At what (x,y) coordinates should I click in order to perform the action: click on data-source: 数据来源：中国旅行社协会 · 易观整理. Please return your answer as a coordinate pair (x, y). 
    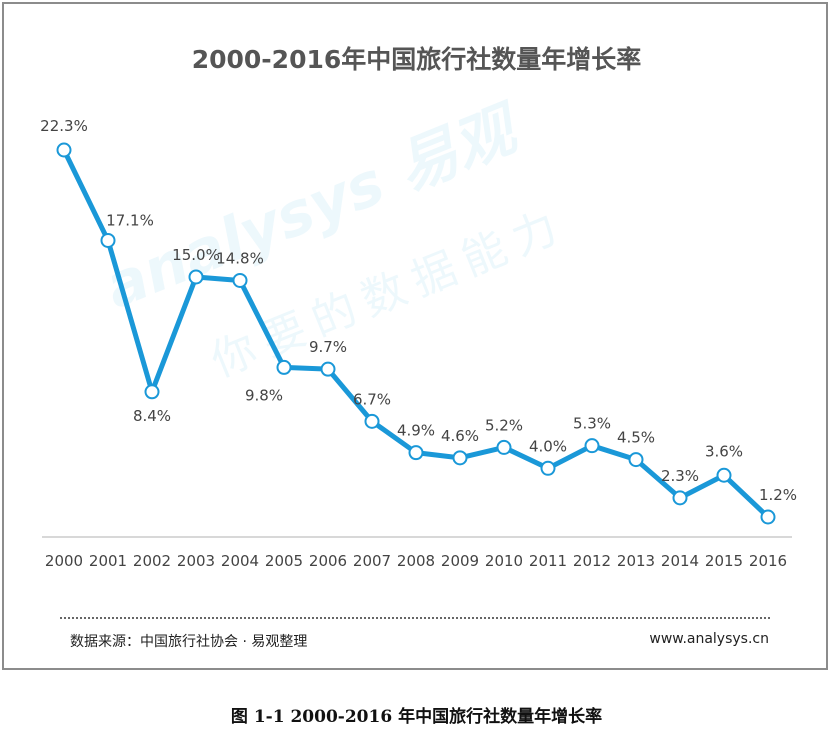
    Looking at the image, I should click on (189, 642).